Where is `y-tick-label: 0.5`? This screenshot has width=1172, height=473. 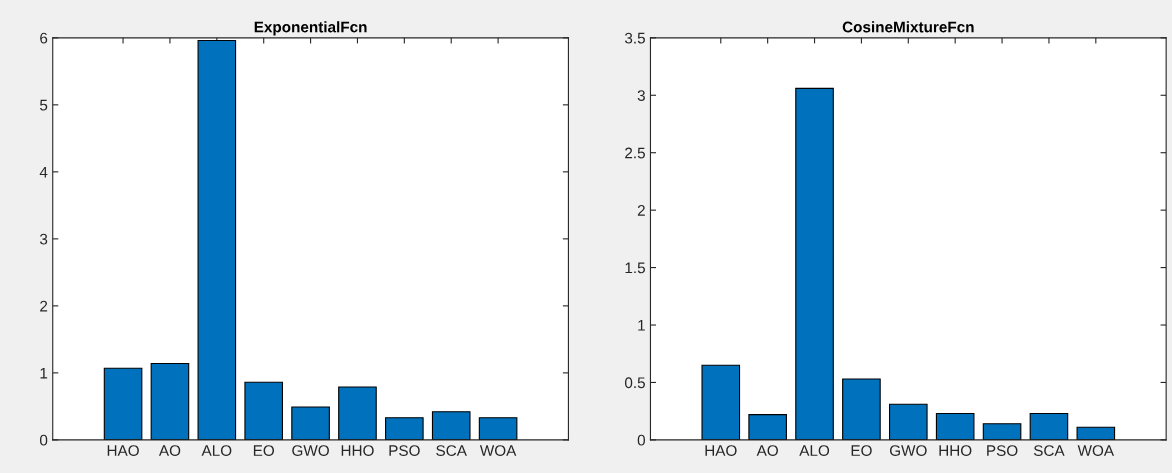
y-tick-label: 0.5 is located at coordinates (634, 383).